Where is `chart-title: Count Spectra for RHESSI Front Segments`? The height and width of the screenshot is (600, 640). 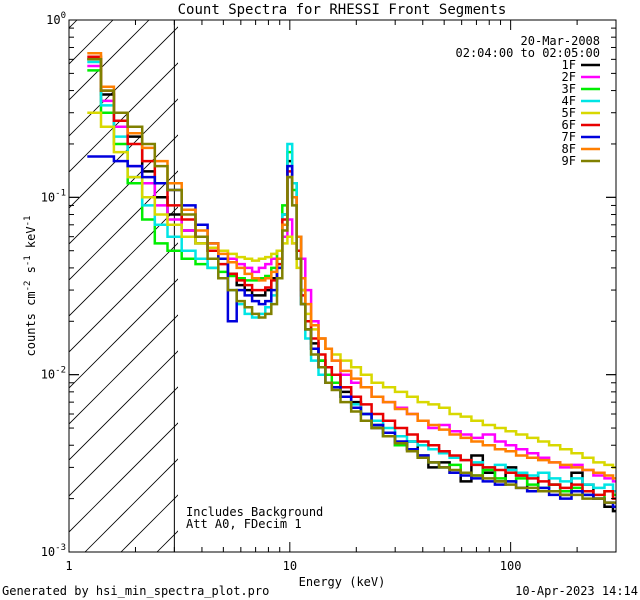
chart-title: Count Spectra for RHESSI Front Segments is located at coordinates (342, 10).